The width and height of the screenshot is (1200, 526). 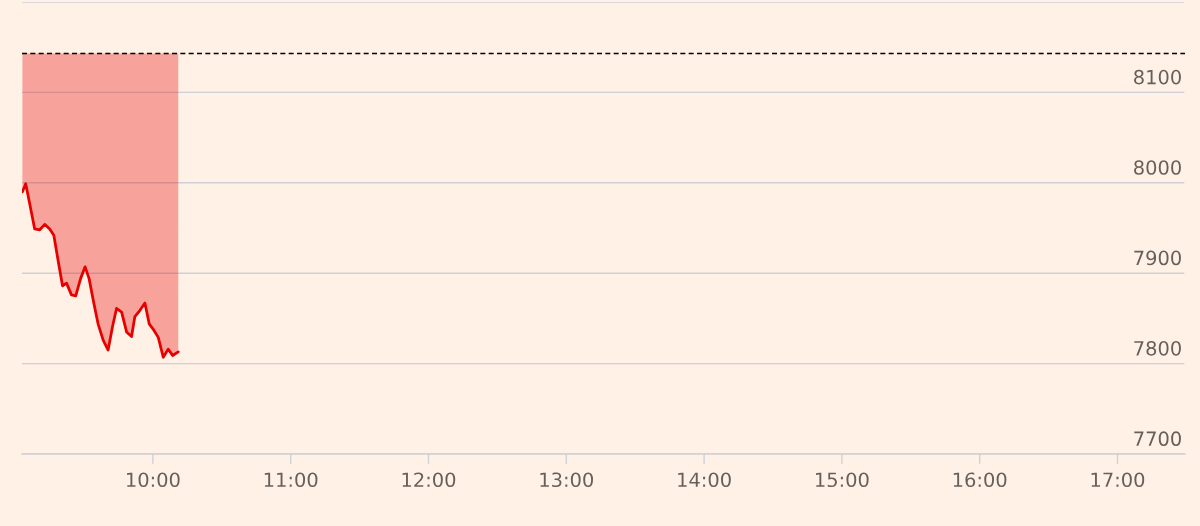 What do you see at coordinates (429, 480) in the screenshot?
I see `x-tick-label: 12:00` at bounding box center [429, 480].